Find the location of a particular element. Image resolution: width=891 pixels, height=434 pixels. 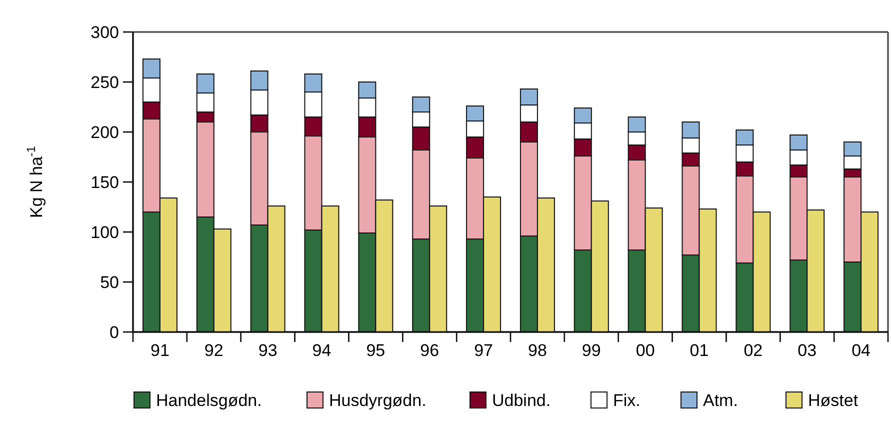

y-tick-label: 200 is located at coordinates (104, 132).